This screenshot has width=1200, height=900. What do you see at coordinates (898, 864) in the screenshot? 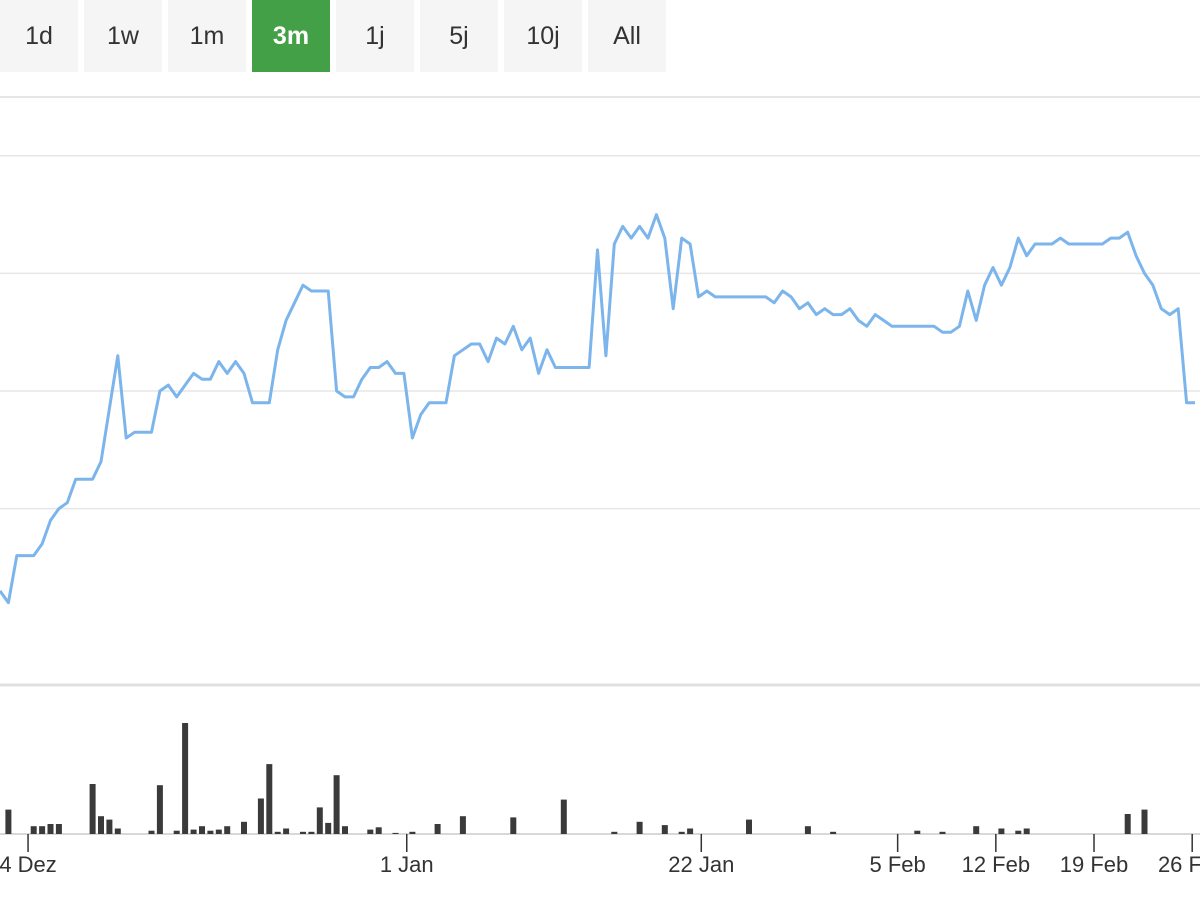
I see `x-tick-label: 5 Feb` at bounding box center [898, 864].